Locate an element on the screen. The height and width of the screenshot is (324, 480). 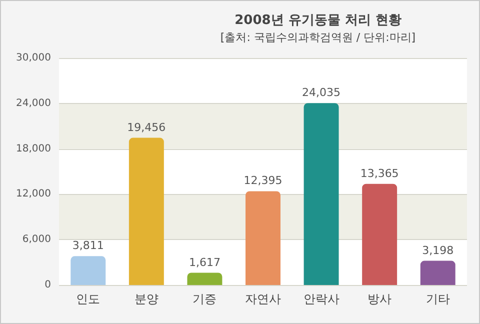
x-tick-label: 자연사 is located at coordinates (263, 299).